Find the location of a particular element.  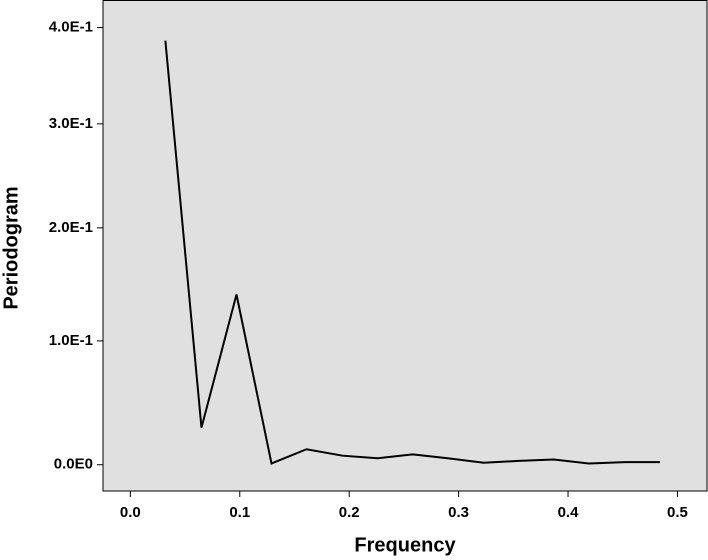

y-tick-label: 0.0E0 is located at coordinates (73, 464).